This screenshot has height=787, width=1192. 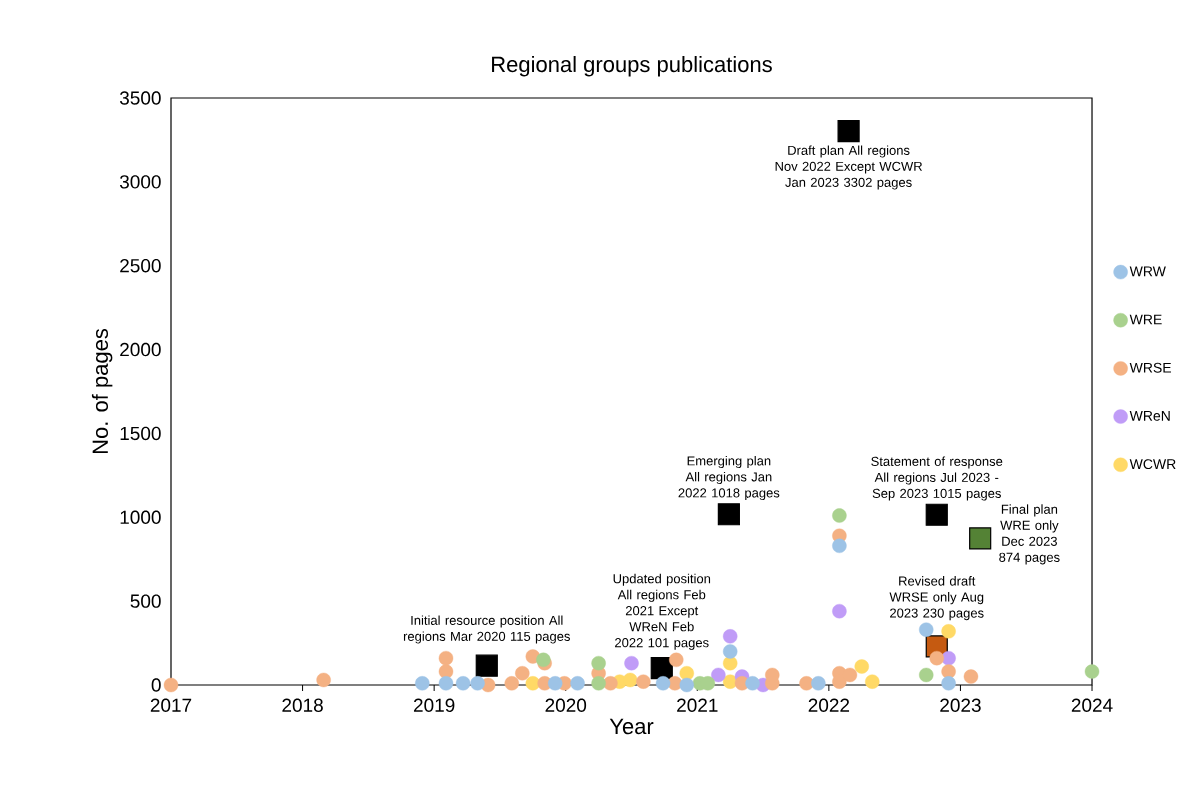 What do you see at coordinates (1152, 464) in the screenshot?
I see `legend-label: WCWR` at bounding box center [1152, 464].